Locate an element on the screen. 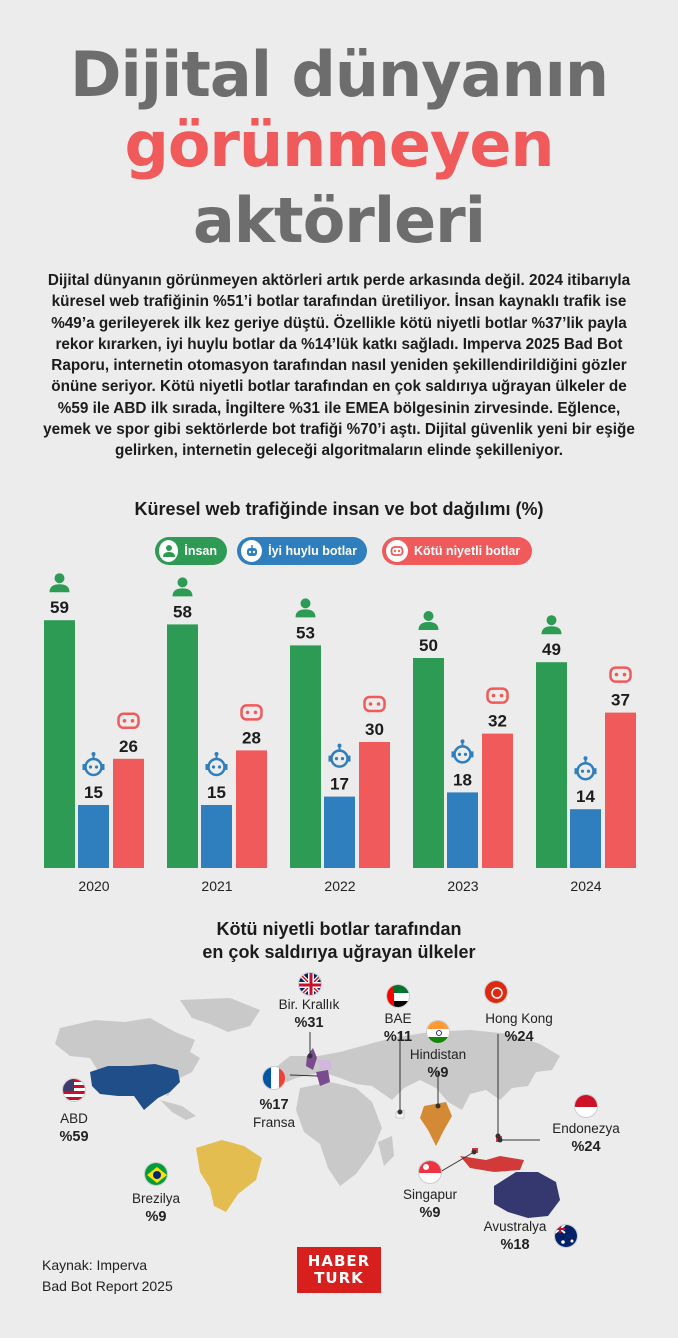  haberturk-logo: HABER TURK is located at coordinates (339, 1270).